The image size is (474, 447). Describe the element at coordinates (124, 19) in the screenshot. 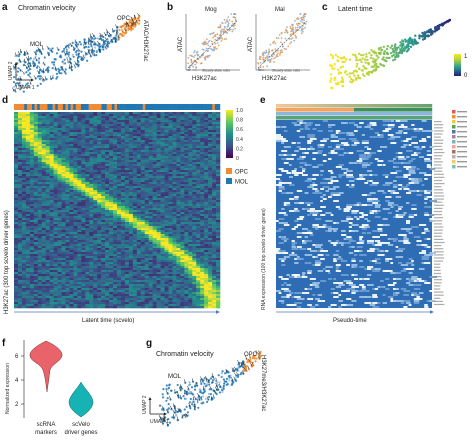

I see `panel-a-opc-label: OPC` at that location.